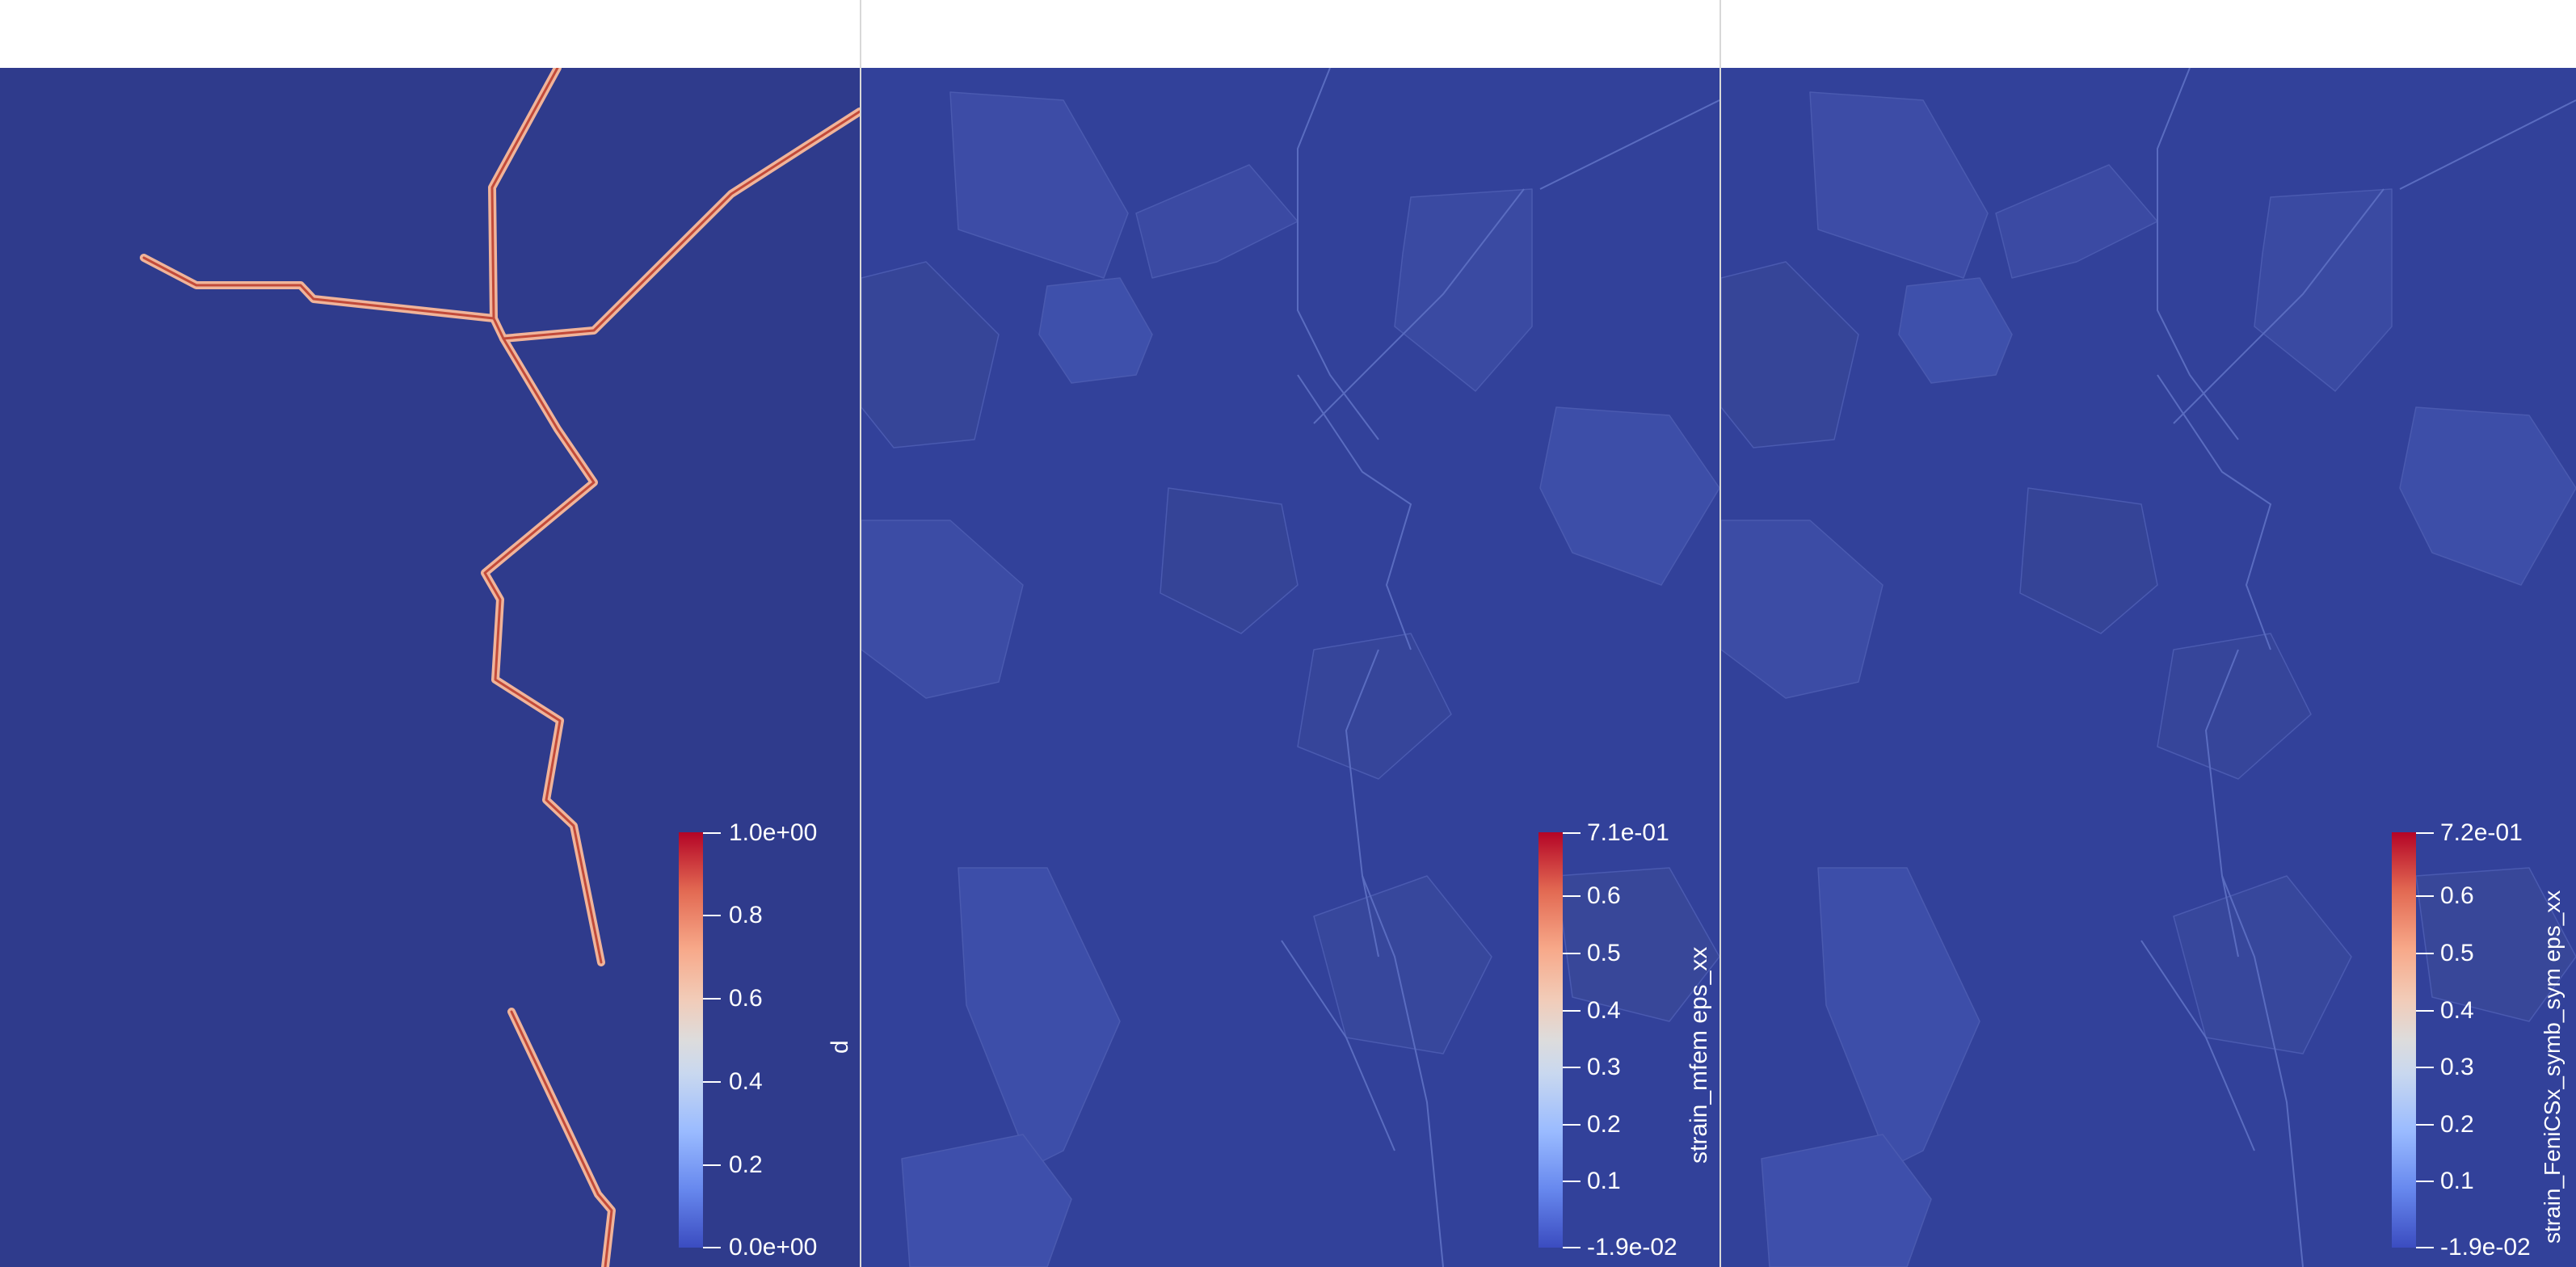  I want to click on colorbar-d, so click(691, 1040).